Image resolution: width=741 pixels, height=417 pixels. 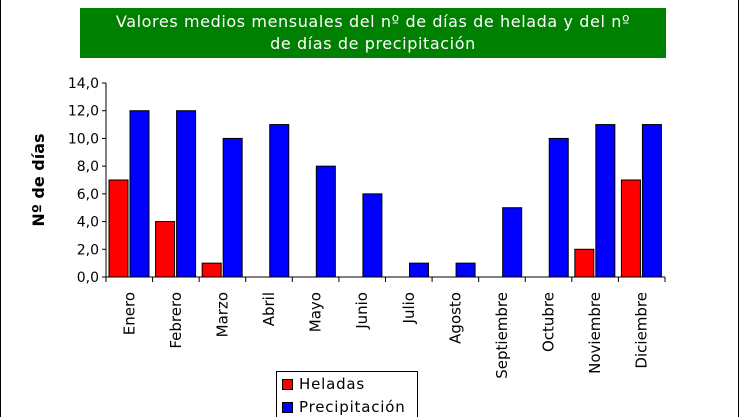 I want to click on y-tick-label: 2,0, so click(x=88, y=250).